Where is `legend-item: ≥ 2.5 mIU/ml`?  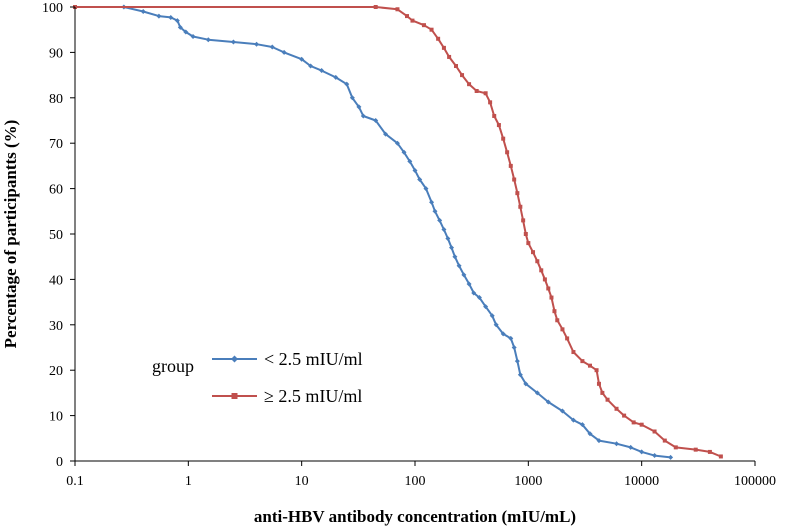
legend-item: ≥ 2.5 mIU/ml is located at coordinates (287, 396).